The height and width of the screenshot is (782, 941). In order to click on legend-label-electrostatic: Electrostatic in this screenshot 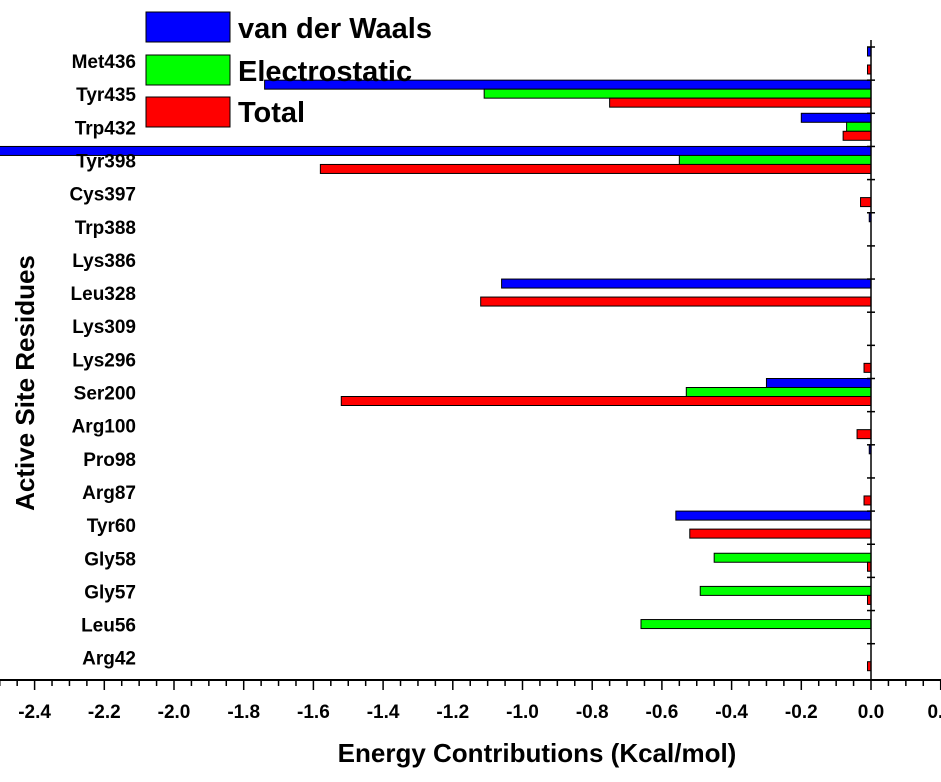, I will do `click(325, 72)`.